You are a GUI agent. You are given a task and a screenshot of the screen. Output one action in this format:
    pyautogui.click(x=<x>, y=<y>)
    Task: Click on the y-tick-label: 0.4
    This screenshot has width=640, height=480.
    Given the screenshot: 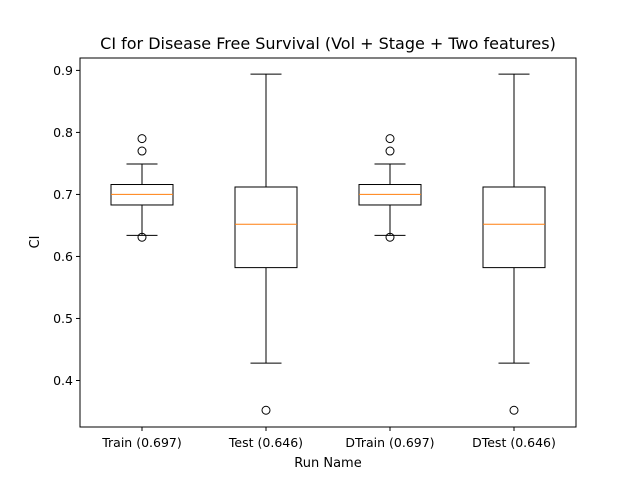 What is the action you would take?
    pyautogui.click(x=63, y=380)
    